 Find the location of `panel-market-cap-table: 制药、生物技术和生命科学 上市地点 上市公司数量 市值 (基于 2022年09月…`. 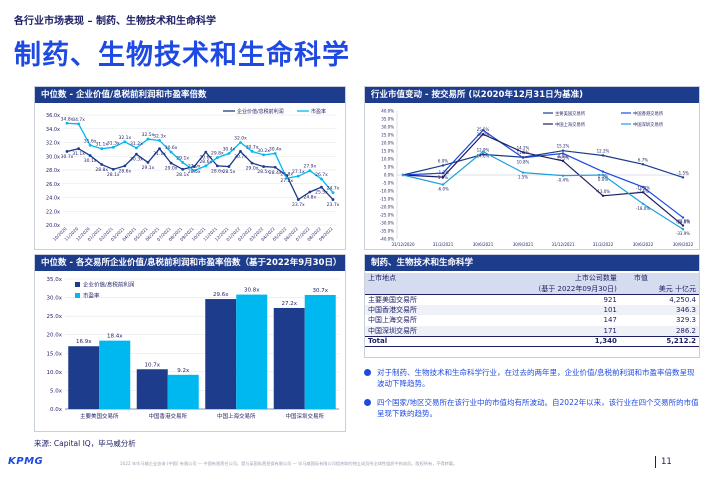

panel-market-cap-table: 制药、生物技术和生命科学 上市地点 上市公司数量 市值 (基于 2022年09月… is located at coordinates (532, 306).